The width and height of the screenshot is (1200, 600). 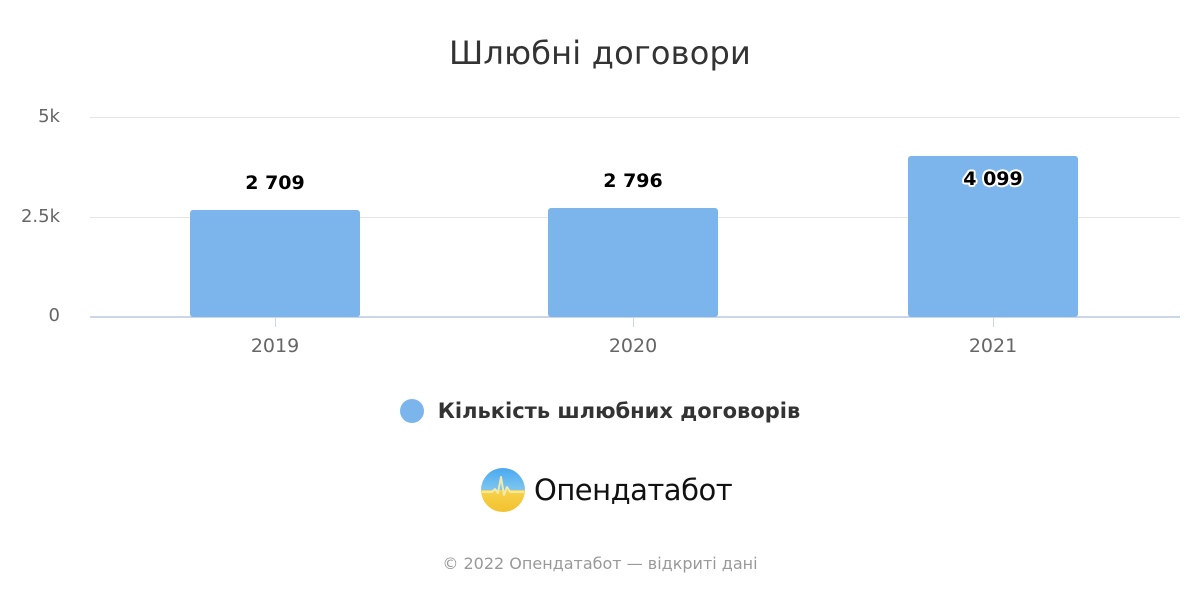 I want to click on bar-2019, so click(x=275, y=263).